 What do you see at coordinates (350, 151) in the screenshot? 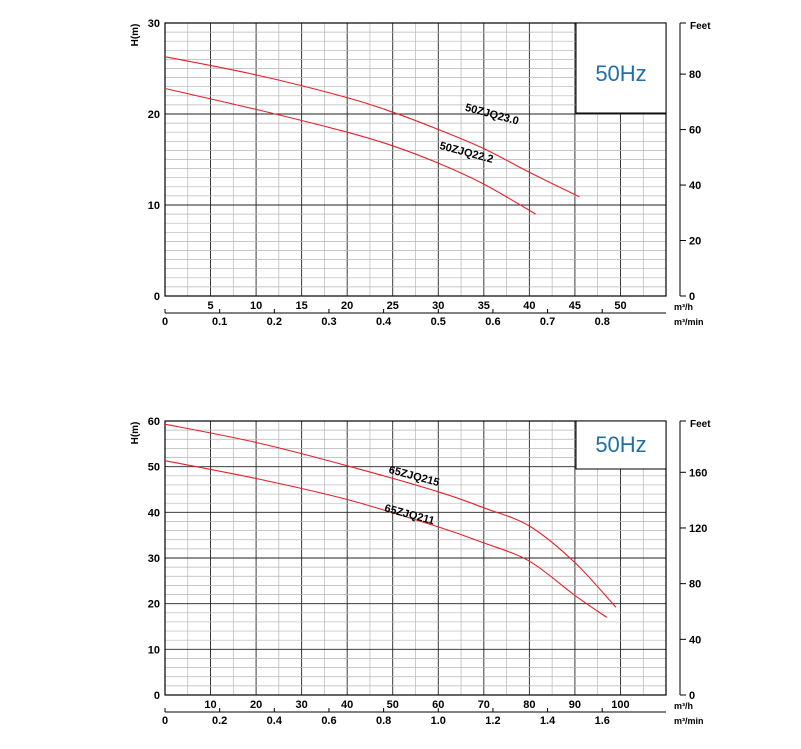
I see `series-curve-50ZJQ22.2` at bounding box center [350, 151].